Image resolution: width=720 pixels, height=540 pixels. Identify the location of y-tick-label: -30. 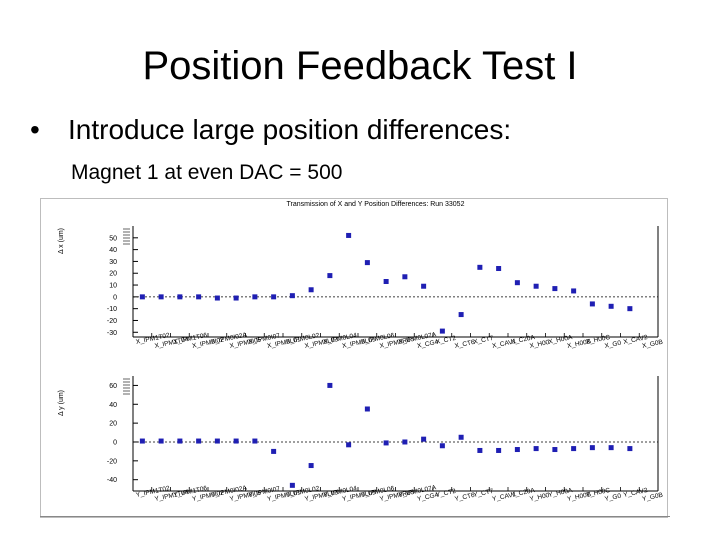
(112, 333).